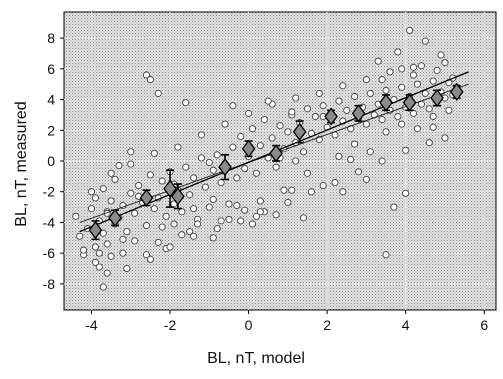  I want to click on x-tick-label: -4, so click(91, 325).